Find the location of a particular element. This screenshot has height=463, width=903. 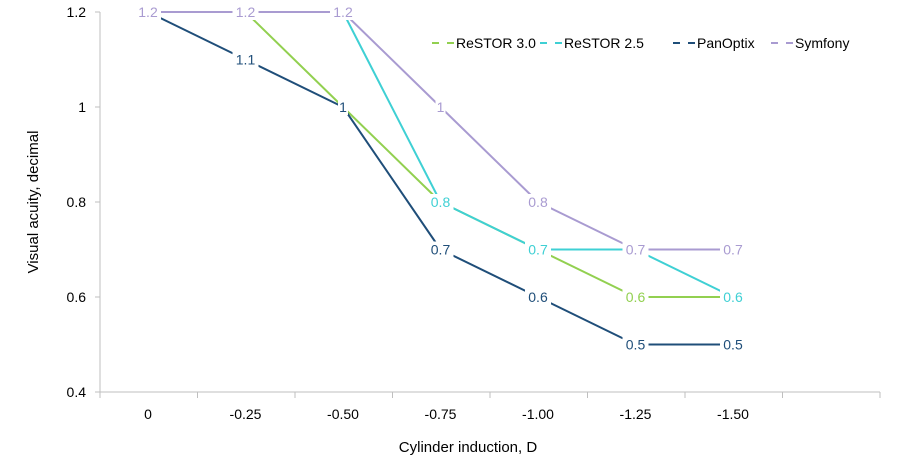

x-tick-label: -1.50 is located at coordinates (733, 414).